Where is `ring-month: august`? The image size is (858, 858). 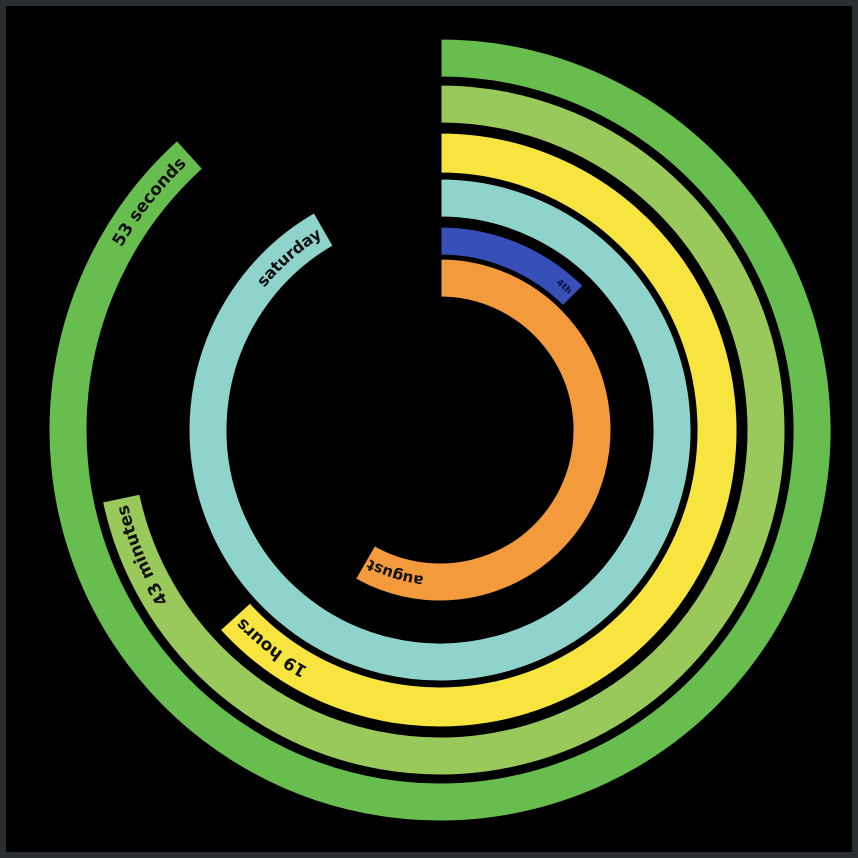 ring-month: august is located at coordinates (483, 430).